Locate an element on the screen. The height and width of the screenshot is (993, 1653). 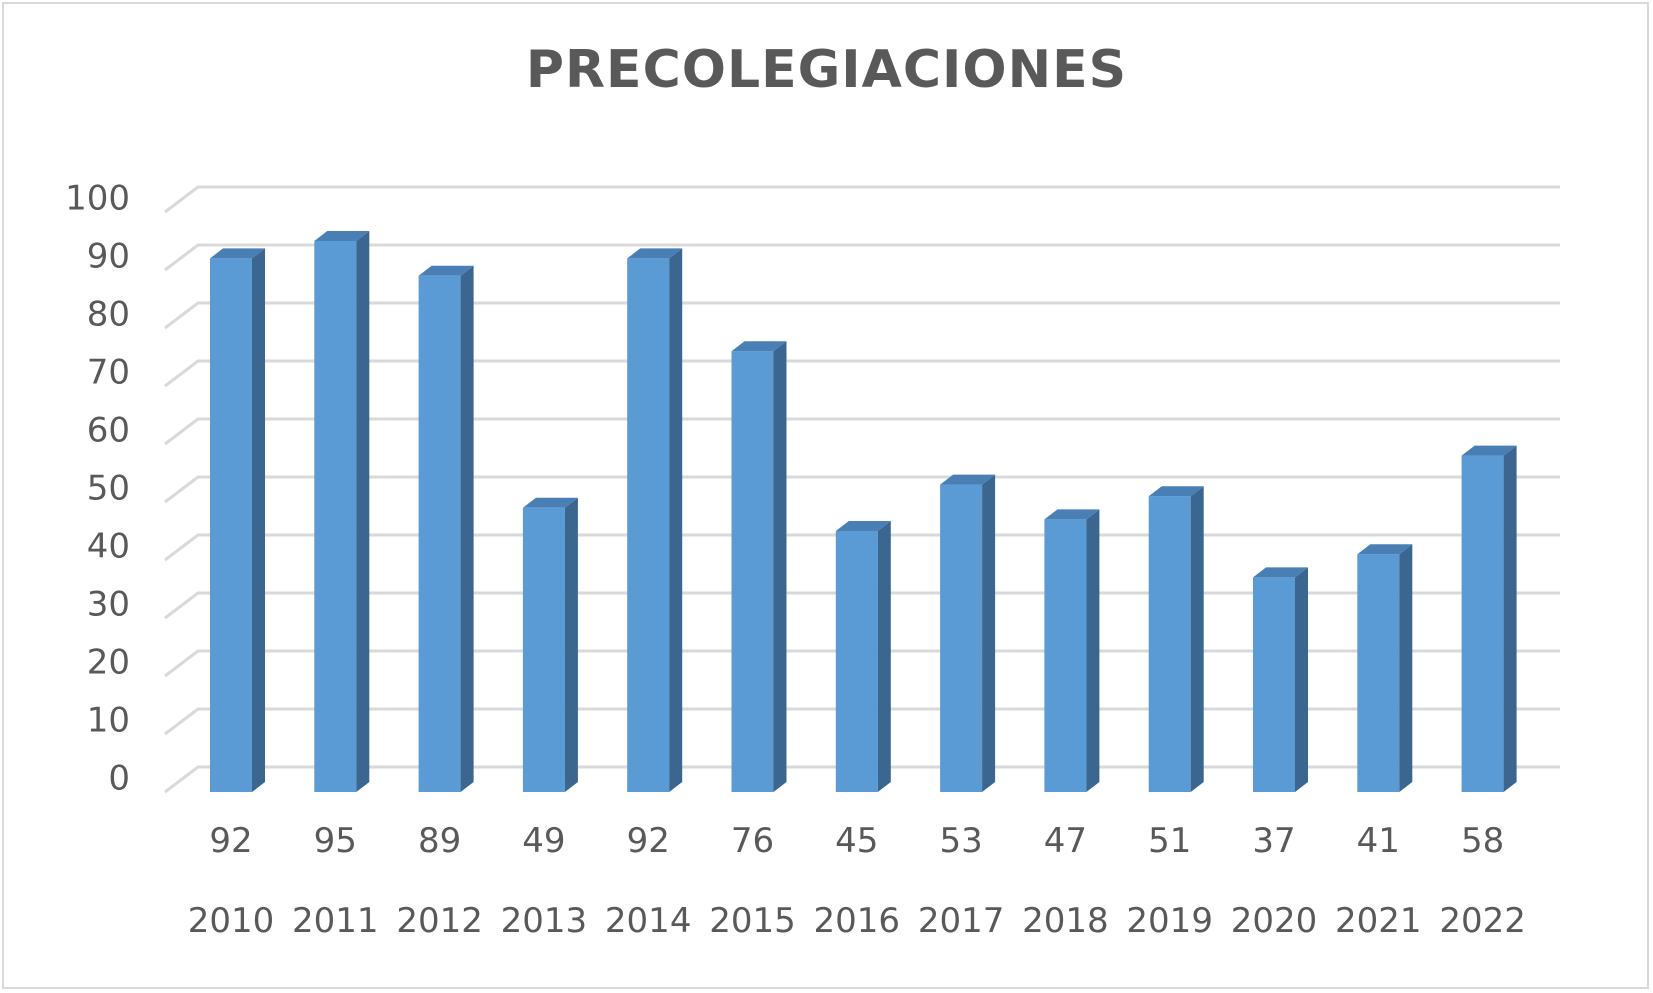
category-label: 2012 is located at coordinates (439, 921).